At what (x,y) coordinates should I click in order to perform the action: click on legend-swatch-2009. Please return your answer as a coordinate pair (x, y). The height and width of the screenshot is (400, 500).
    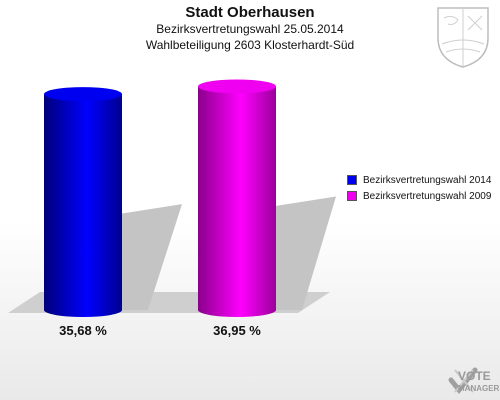
    Looking at the image, I should click on (352, 196).